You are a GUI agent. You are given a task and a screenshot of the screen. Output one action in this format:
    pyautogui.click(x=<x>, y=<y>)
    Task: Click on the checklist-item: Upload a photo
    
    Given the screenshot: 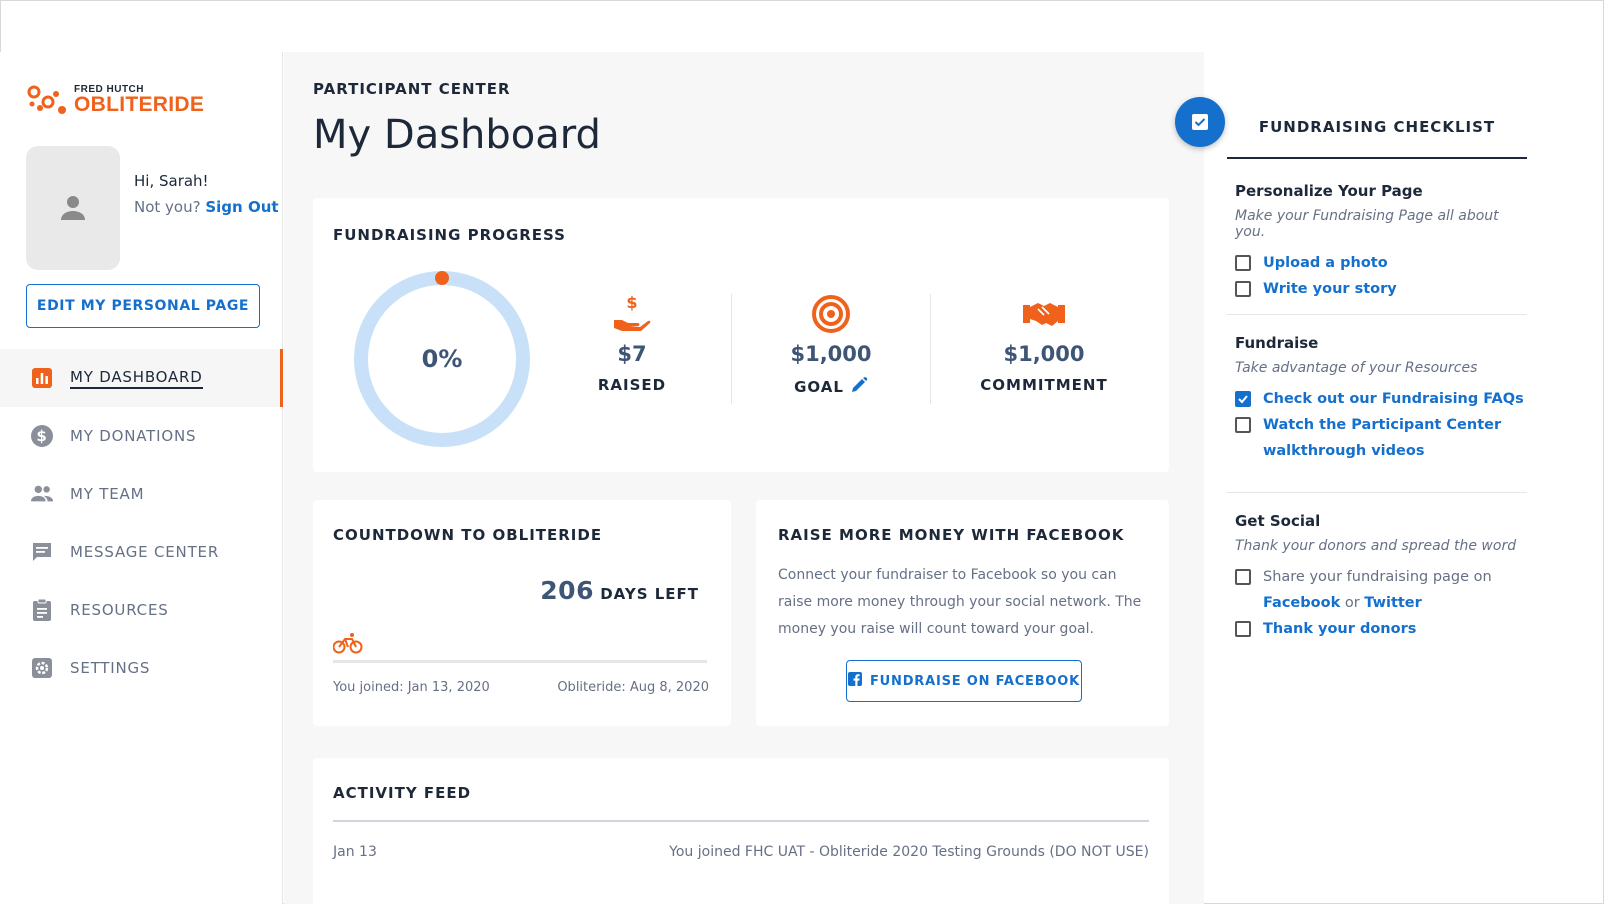 What is the action you would take?
    pyautogui.click(x=1381, y=263)
    